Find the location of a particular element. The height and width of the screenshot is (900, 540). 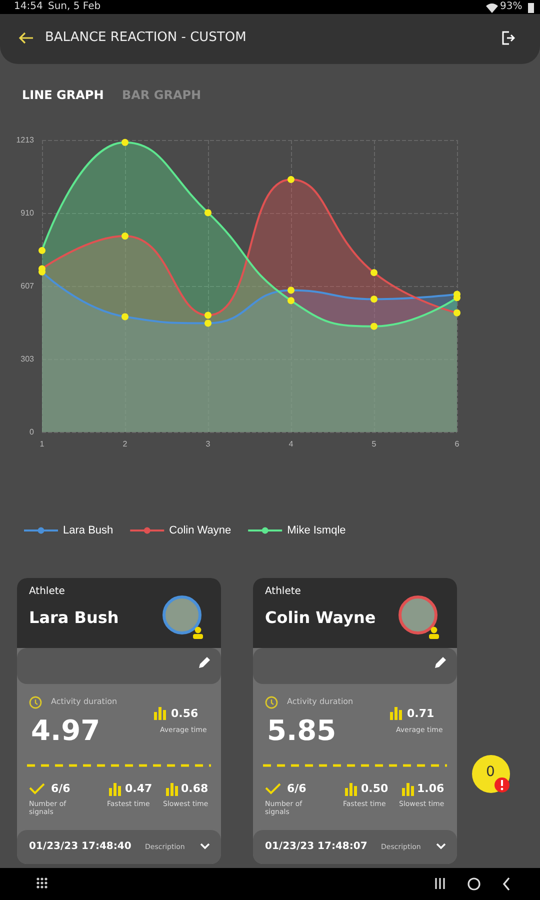

text: 0.47 is located at coordinates (138, 788).